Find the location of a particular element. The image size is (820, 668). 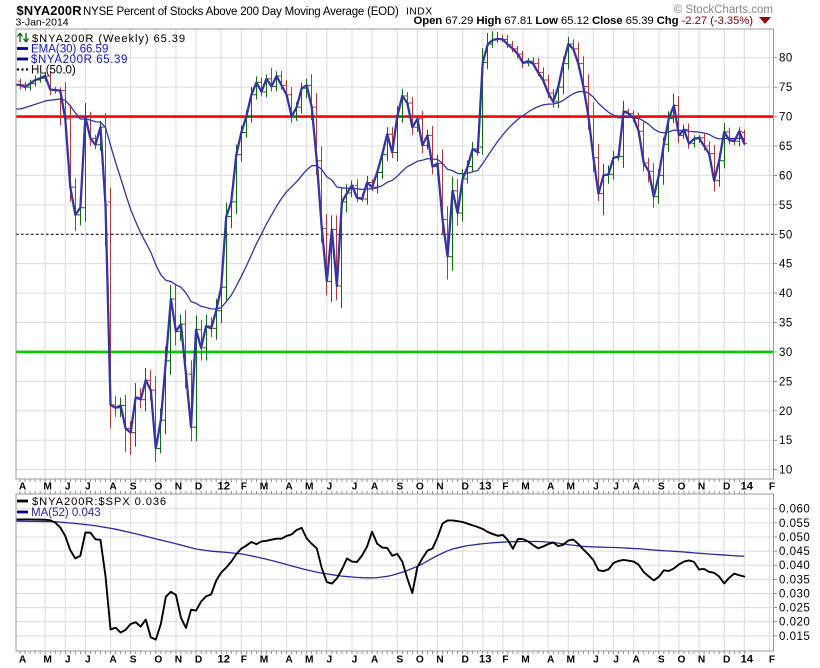

svg-text: 10 is located at coordinates (786, 471).